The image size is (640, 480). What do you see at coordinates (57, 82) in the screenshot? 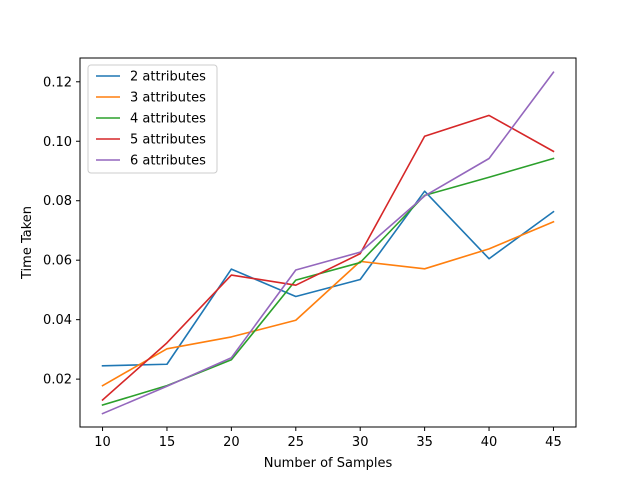
I see `y-tick-label: 0.12` at bounding box center [57, 82].